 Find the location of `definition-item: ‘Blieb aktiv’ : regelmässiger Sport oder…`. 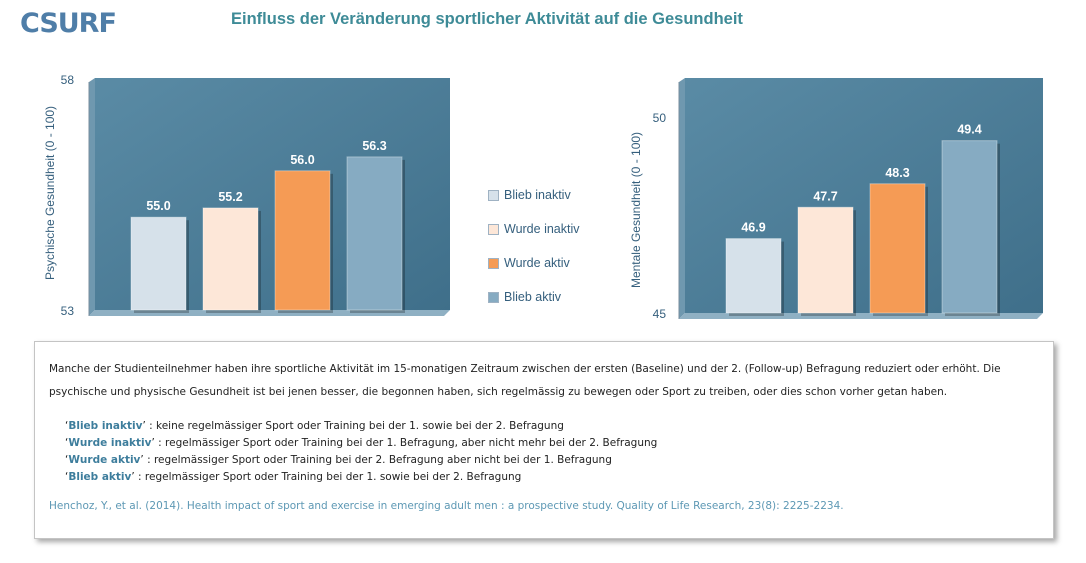

definition-item: ‘Blieb aktiv’ : regelmässiger Sport oder… is located at coordinates (361, 477).